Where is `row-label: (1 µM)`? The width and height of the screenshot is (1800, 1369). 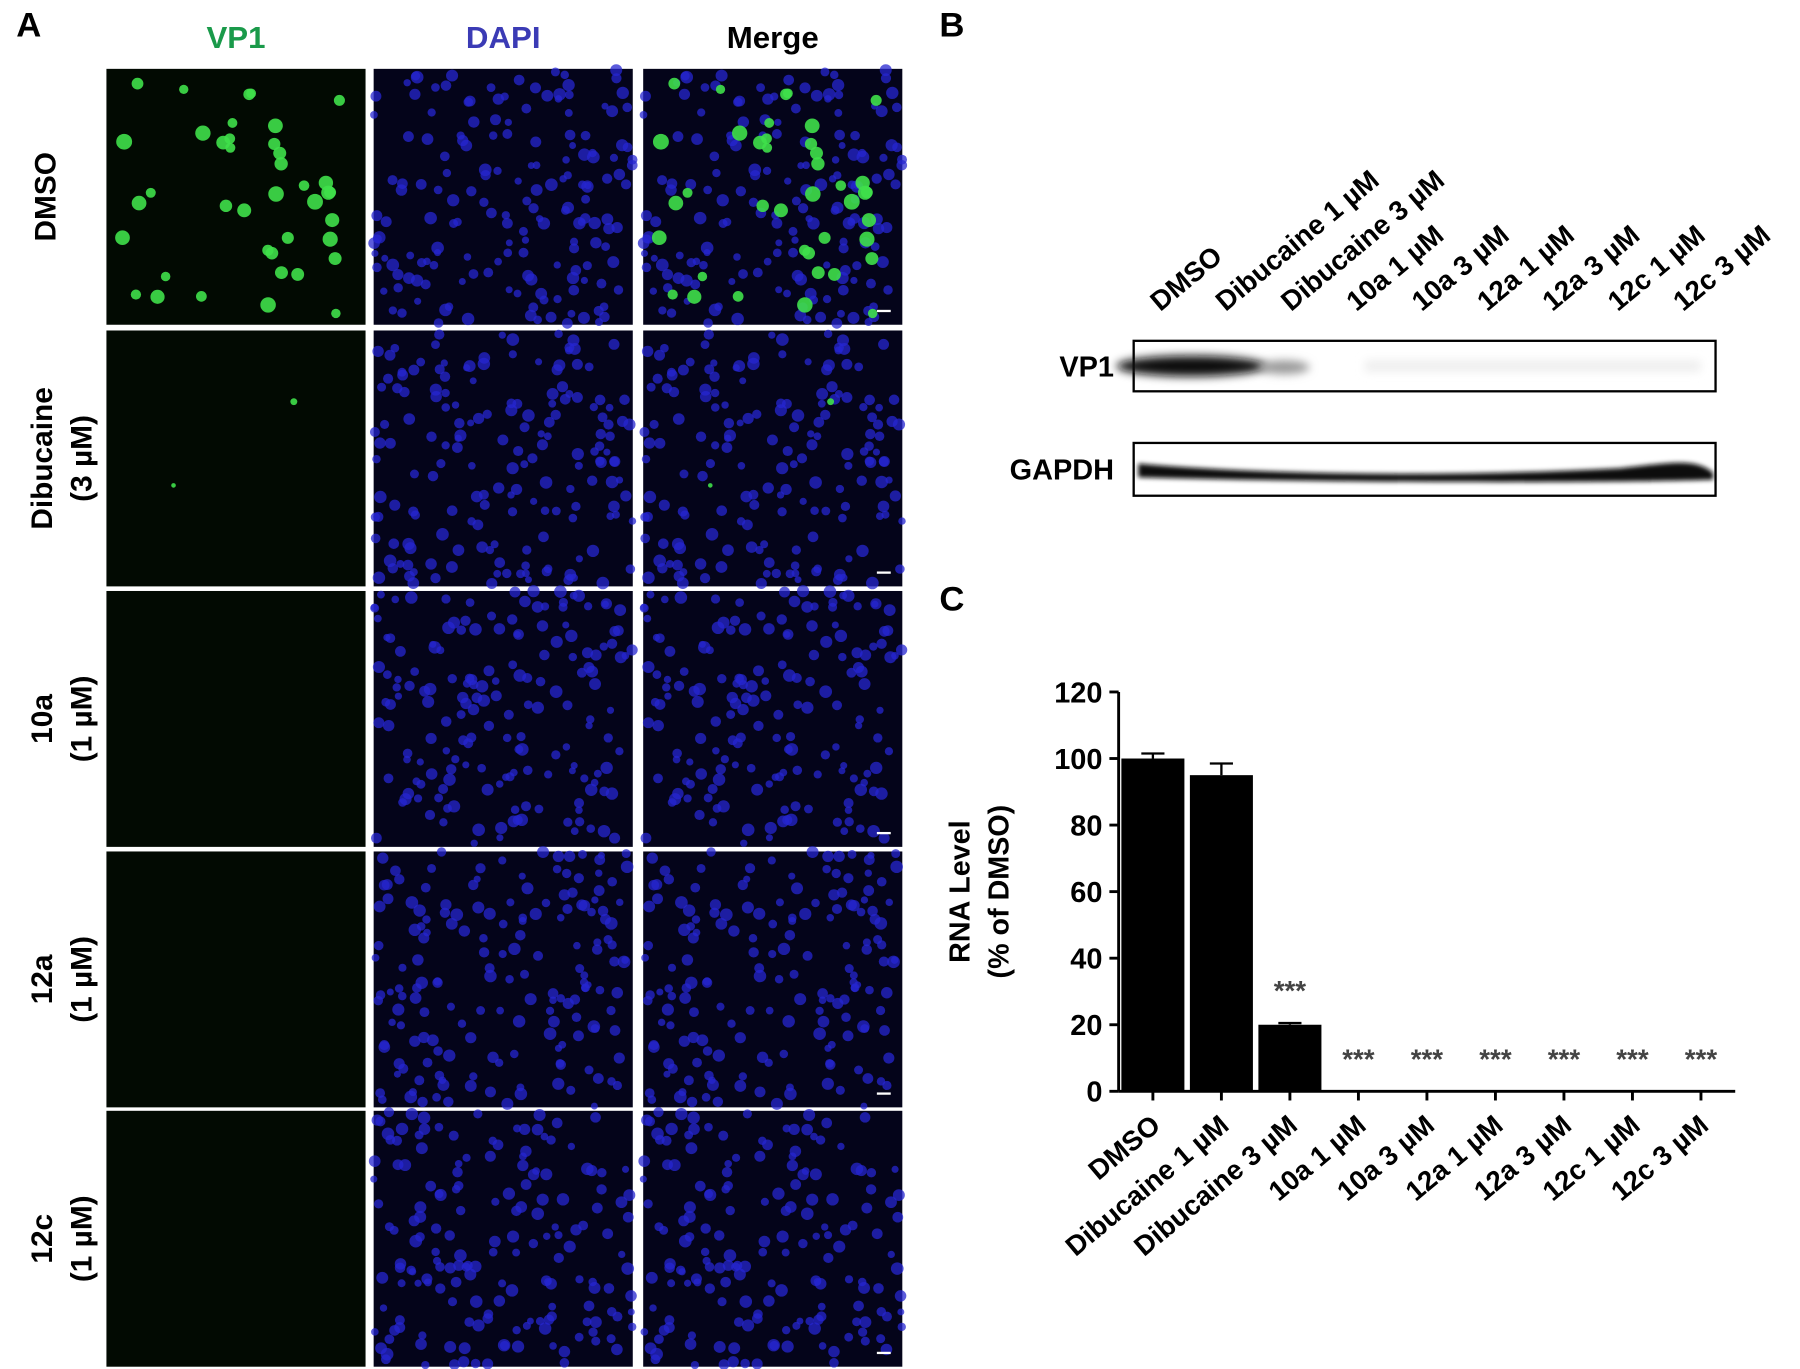
row-label: (1 µM) is located at coordinates (81, 719).